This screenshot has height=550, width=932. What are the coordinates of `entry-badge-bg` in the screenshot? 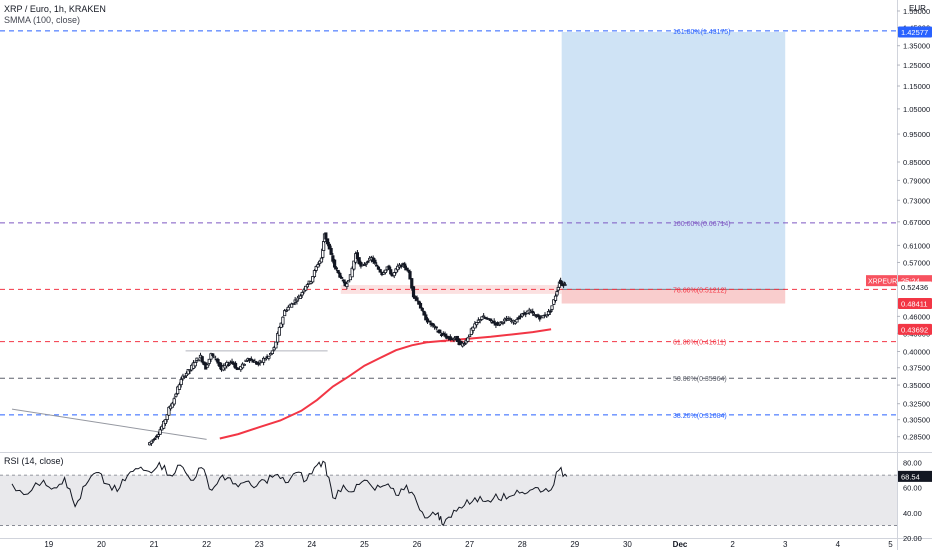 It's located at (915, 304).